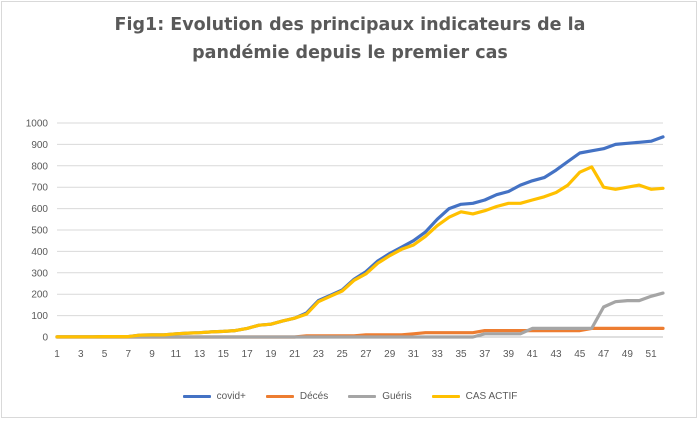 The width and height of the screenshot is (700, 421). I want to click on y-tick-label: 200, so click(39, 295).